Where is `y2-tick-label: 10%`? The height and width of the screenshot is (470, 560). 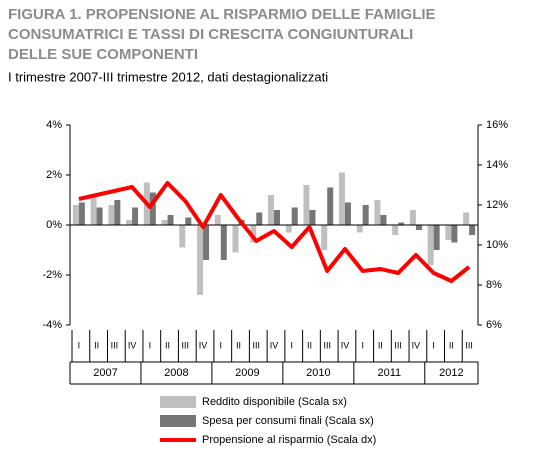 y2-tick-label: 10% is located at coordinates (497, 245).